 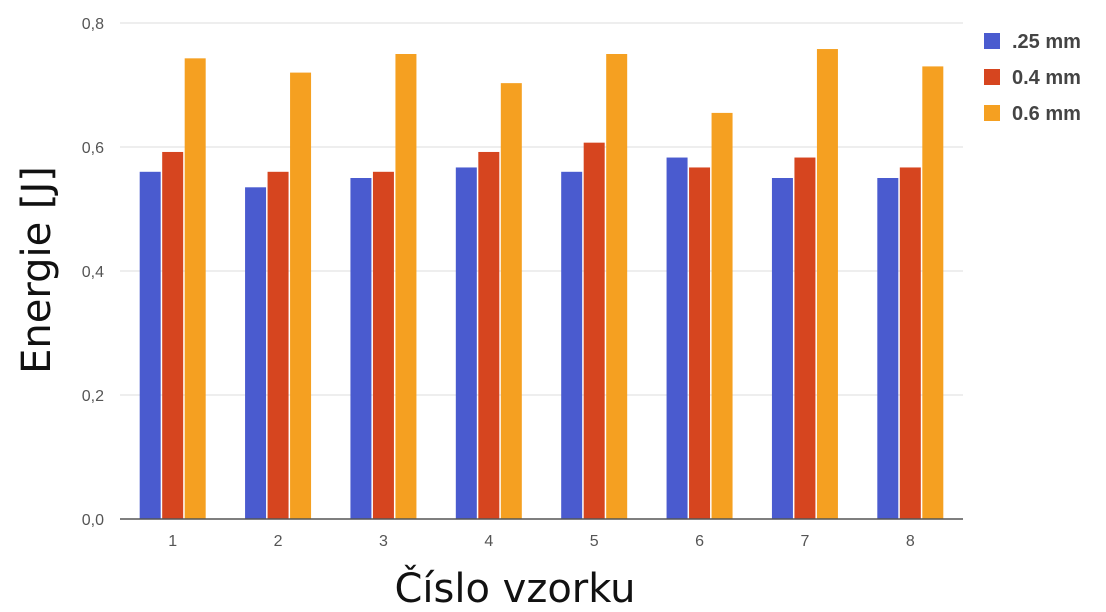 I want to click on x-tick-label: 6, so click(x=699, y=541).